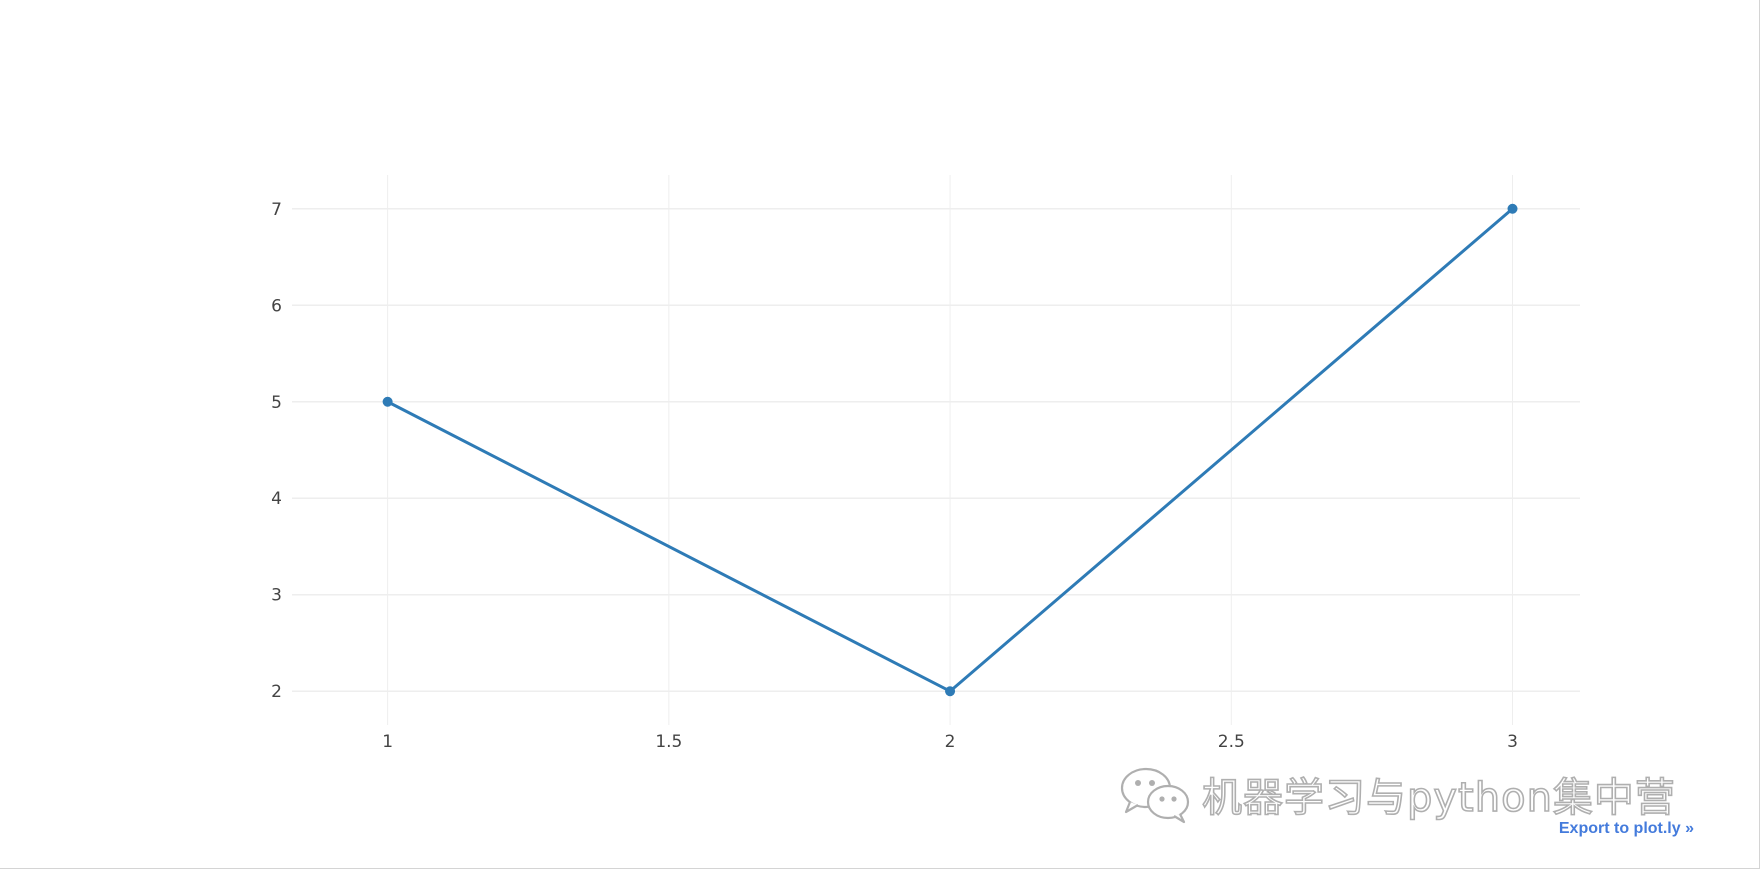 This screenshot has height=870, width=1761. I want to click on export-to-plotly-link: Export to plot.ly », so click(1626, 828).